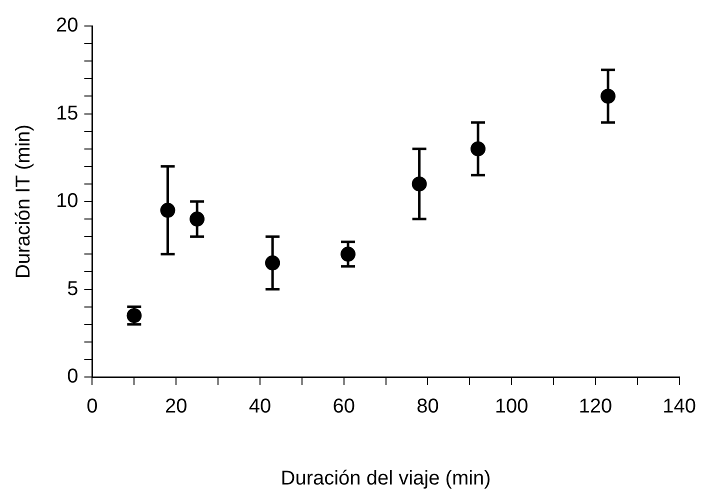  I want to click on x-tick-label: 0, so click(92, 407).